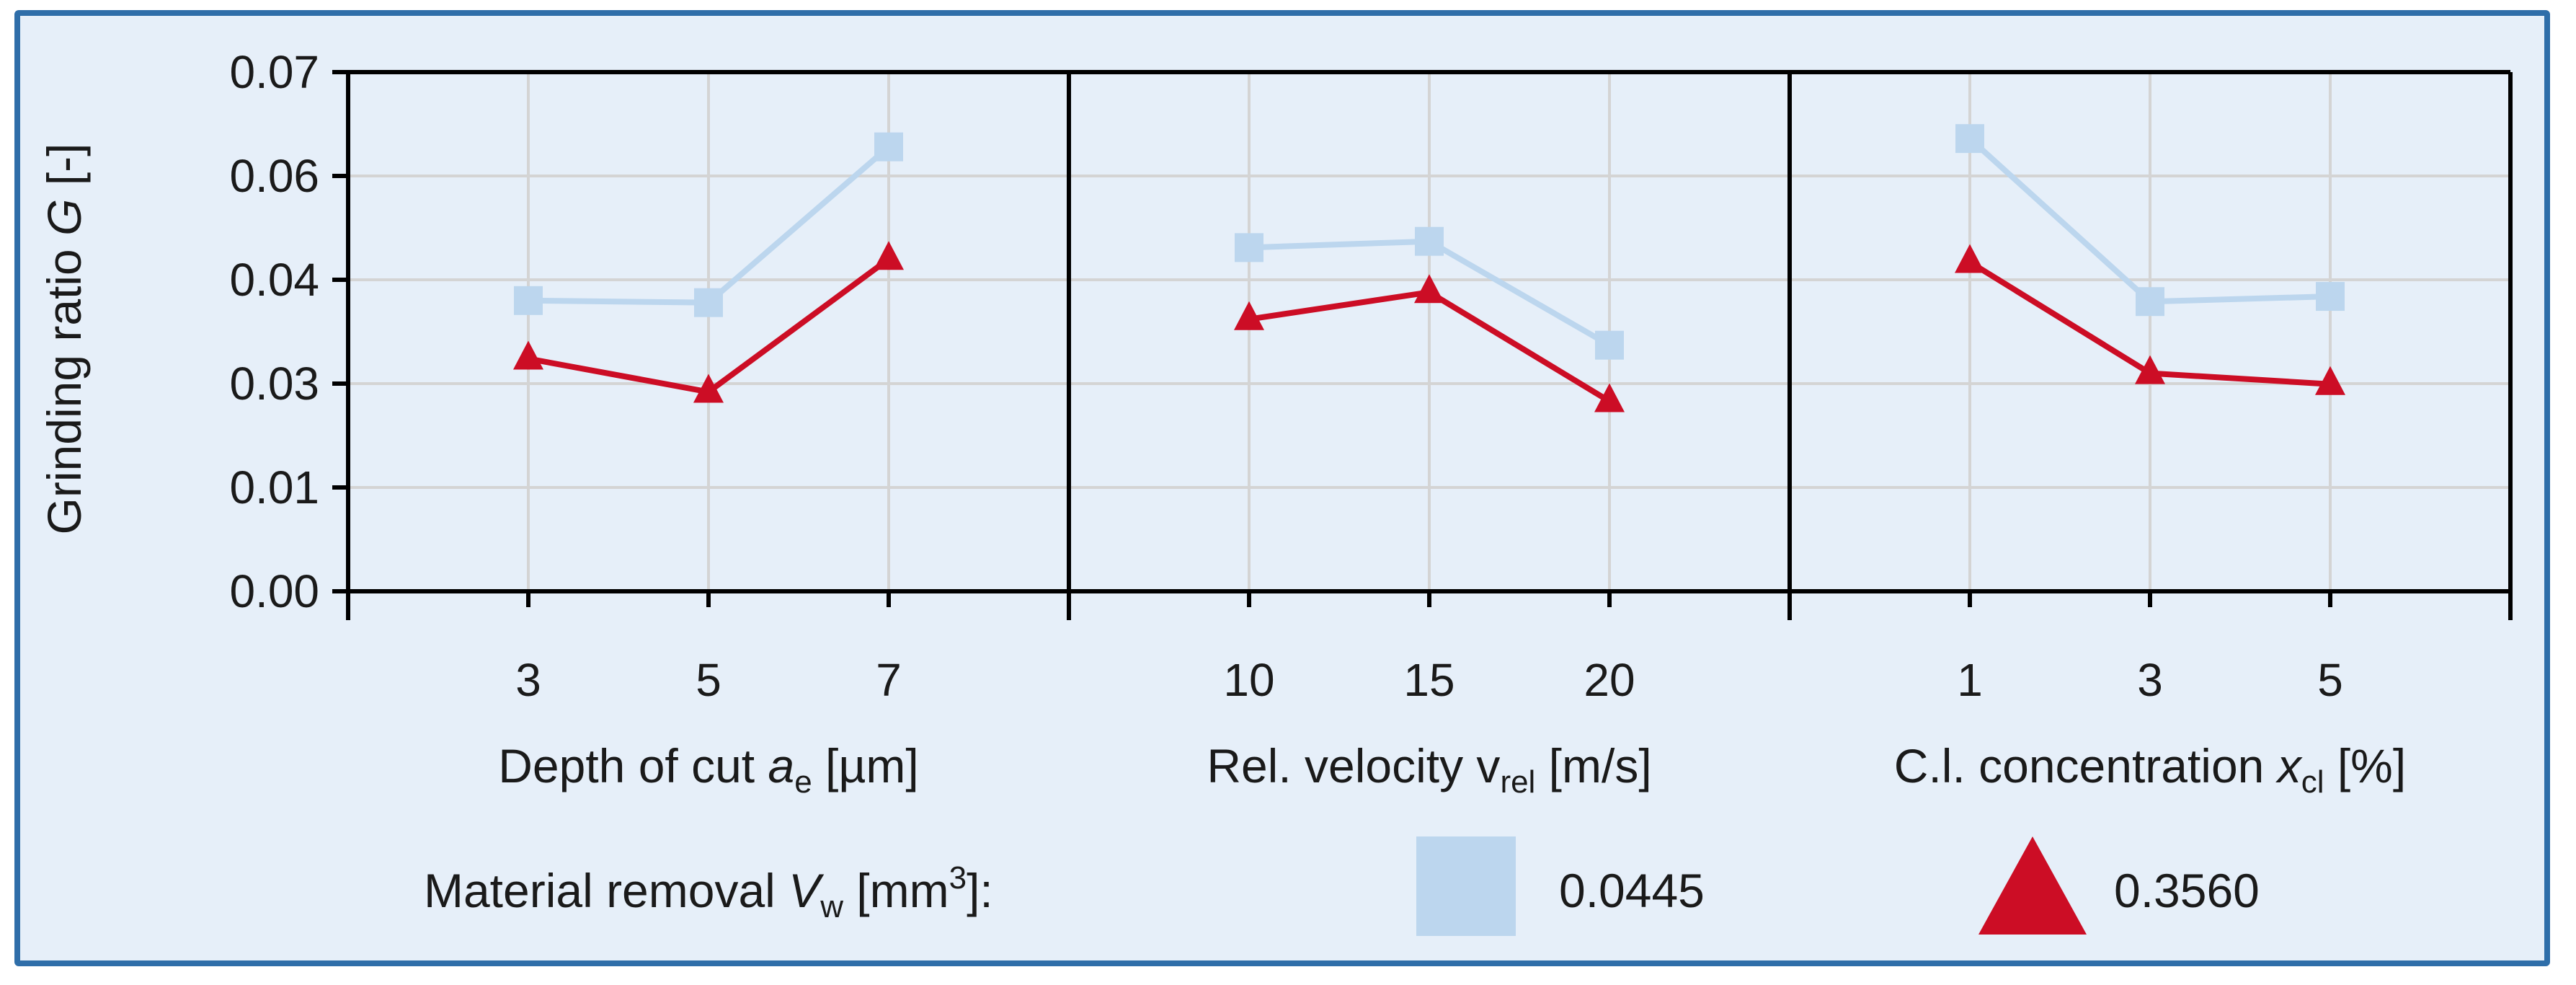 This screenshot has height=985, width=2576. Describe the element at coordinates (2033, 885) in the screenshot. I see `legend-marker-triangle` at that location.